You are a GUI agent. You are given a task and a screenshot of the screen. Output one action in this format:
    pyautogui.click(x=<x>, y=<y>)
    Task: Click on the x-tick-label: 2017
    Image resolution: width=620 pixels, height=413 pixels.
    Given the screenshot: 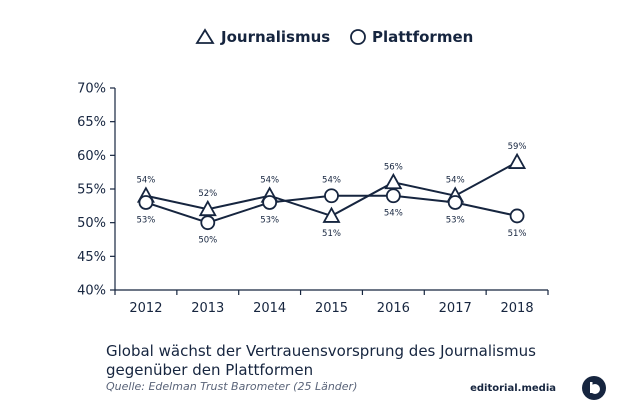 What is the action you would take?
    pyautogui.click(x=455, y=308)
    